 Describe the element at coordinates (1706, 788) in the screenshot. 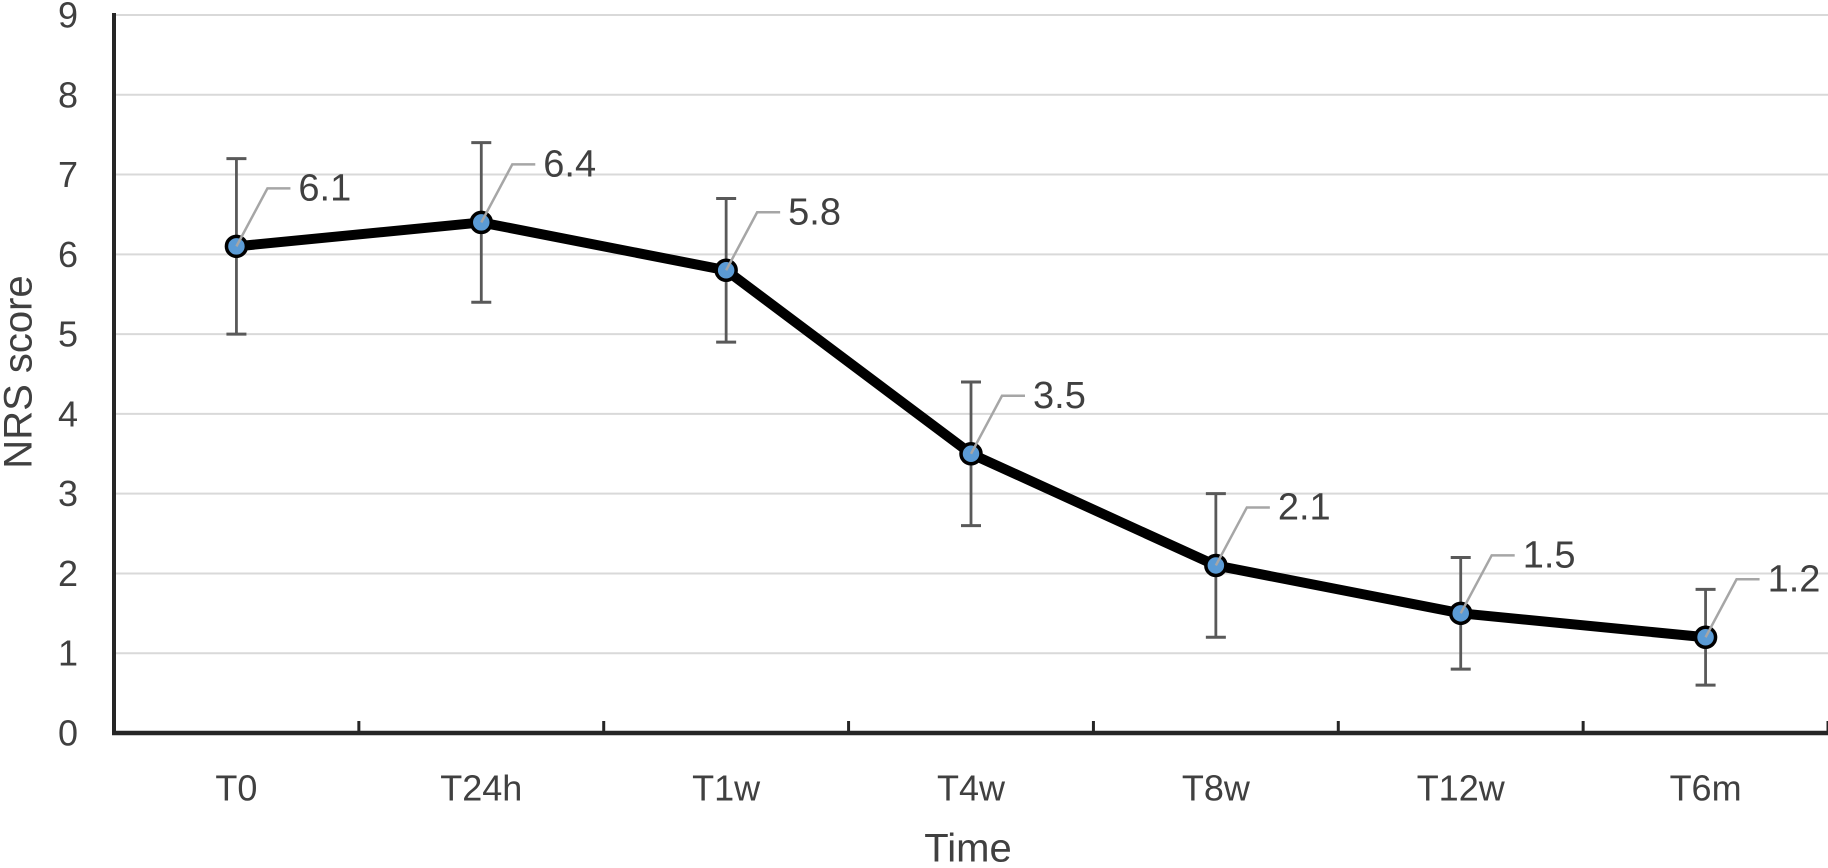

I see `x-tick-label: T6m` at that location.